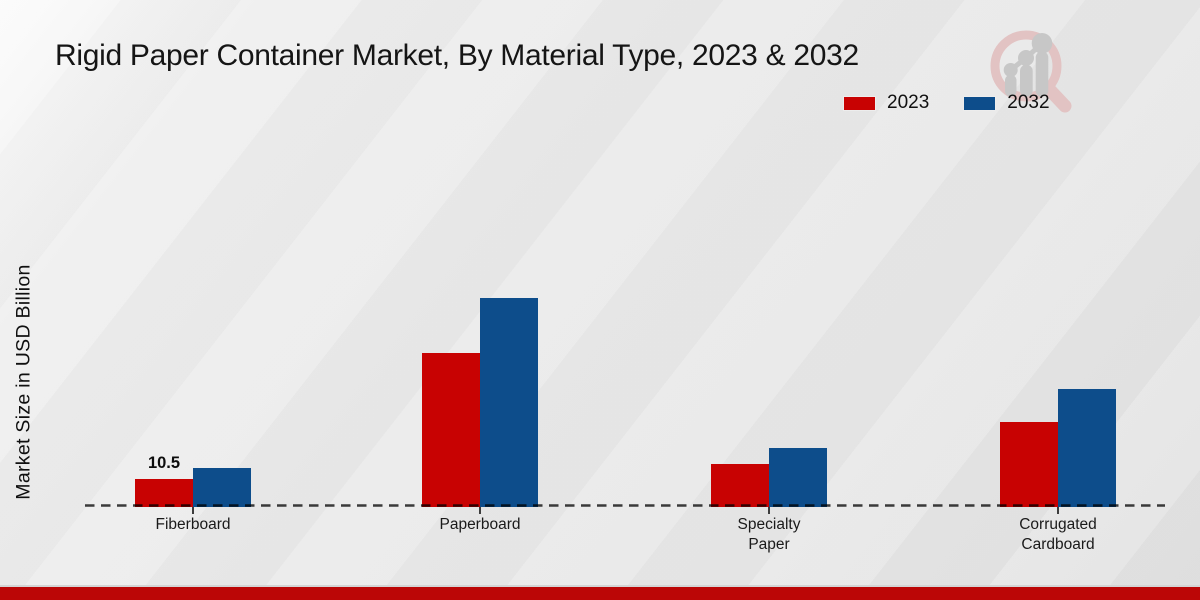  Describe the element at coordinates (1058, 510) in the screenshot. I see `x-tick-corrugated-cardboard` at that location.